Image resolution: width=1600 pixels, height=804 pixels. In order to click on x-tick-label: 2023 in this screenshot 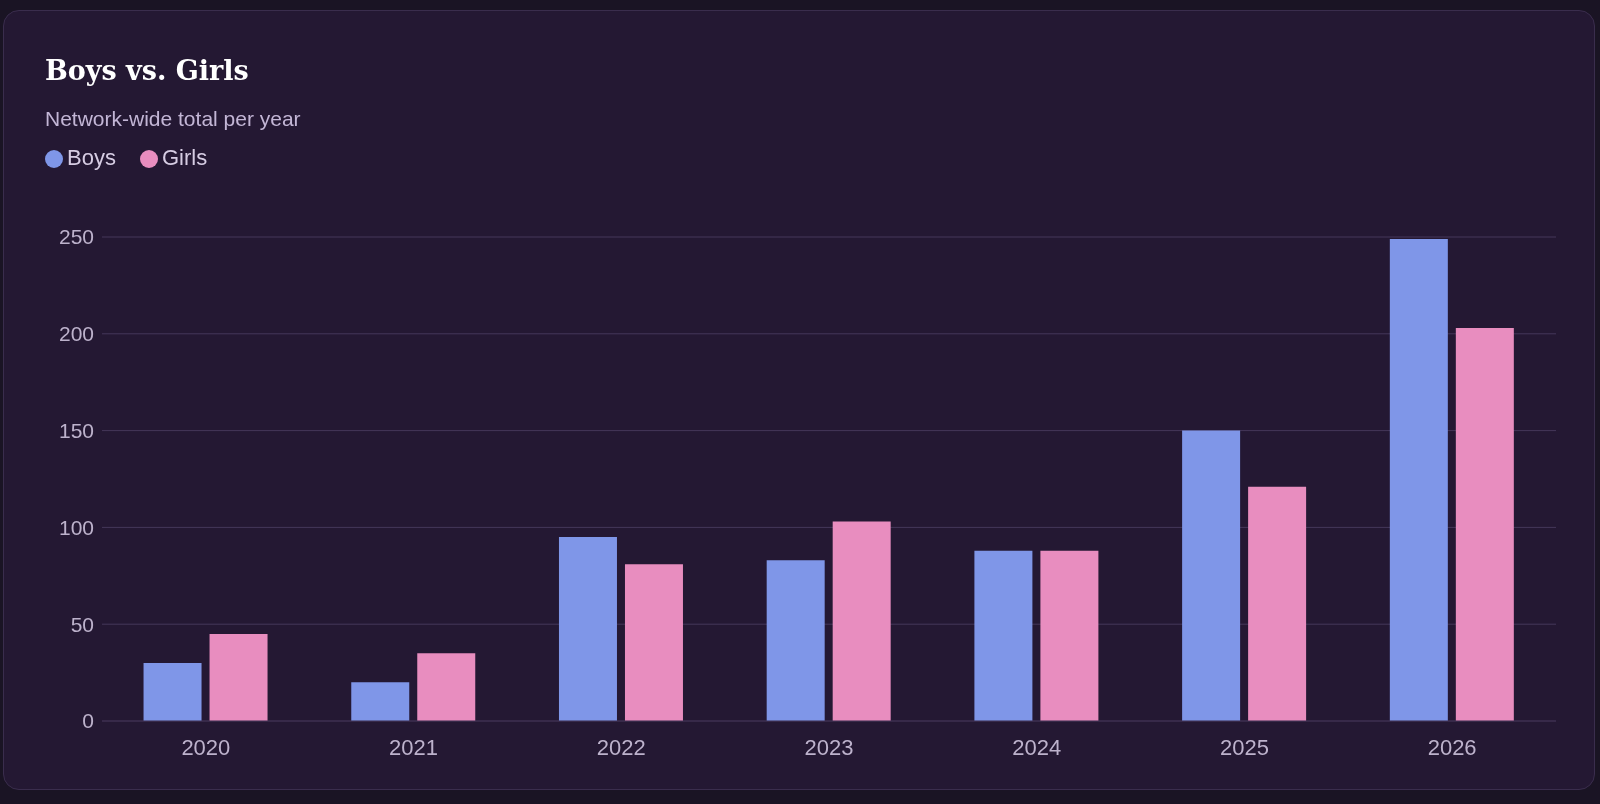, I will do `click(829, 747)`.